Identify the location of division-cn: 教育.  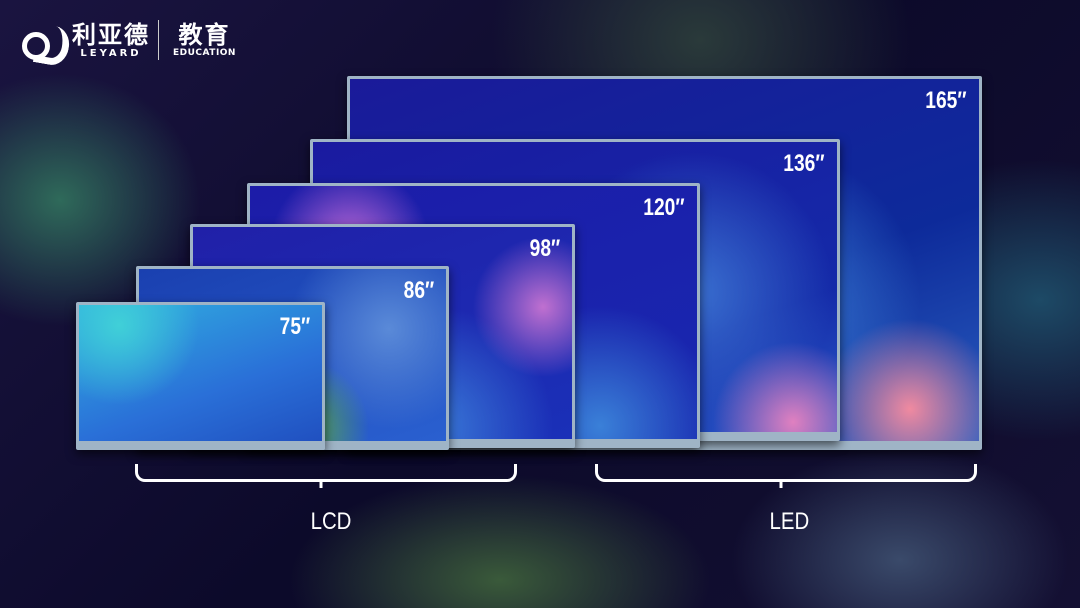
(204, 35).